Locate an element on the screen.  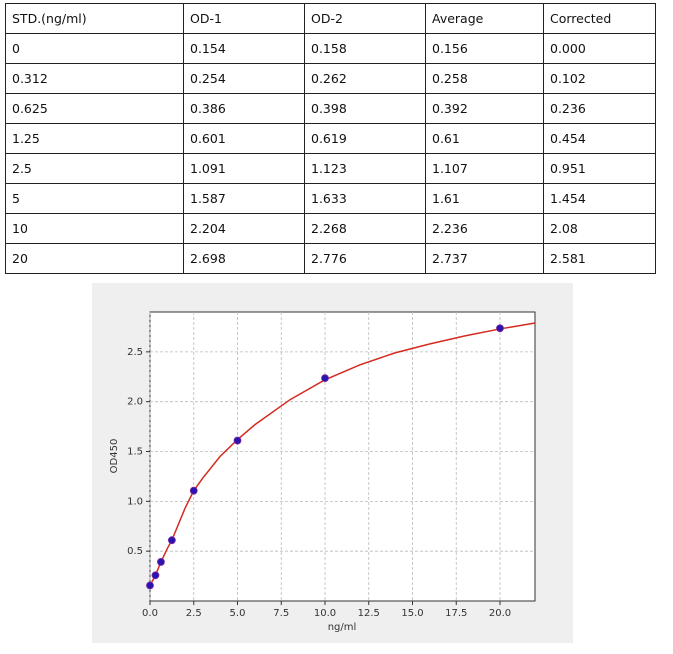
table-cell: 0.951 is located at coordinates (599, 168).